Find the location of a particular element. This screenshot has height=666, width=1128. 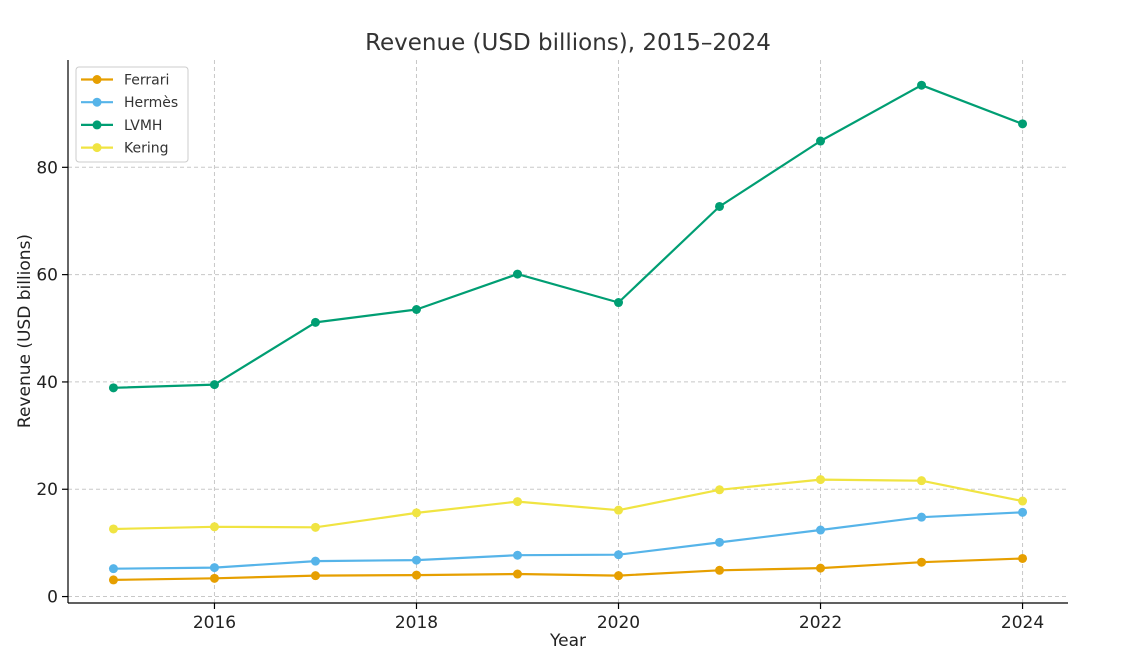

legend-label: Kering is located at coordinates (146, 149).